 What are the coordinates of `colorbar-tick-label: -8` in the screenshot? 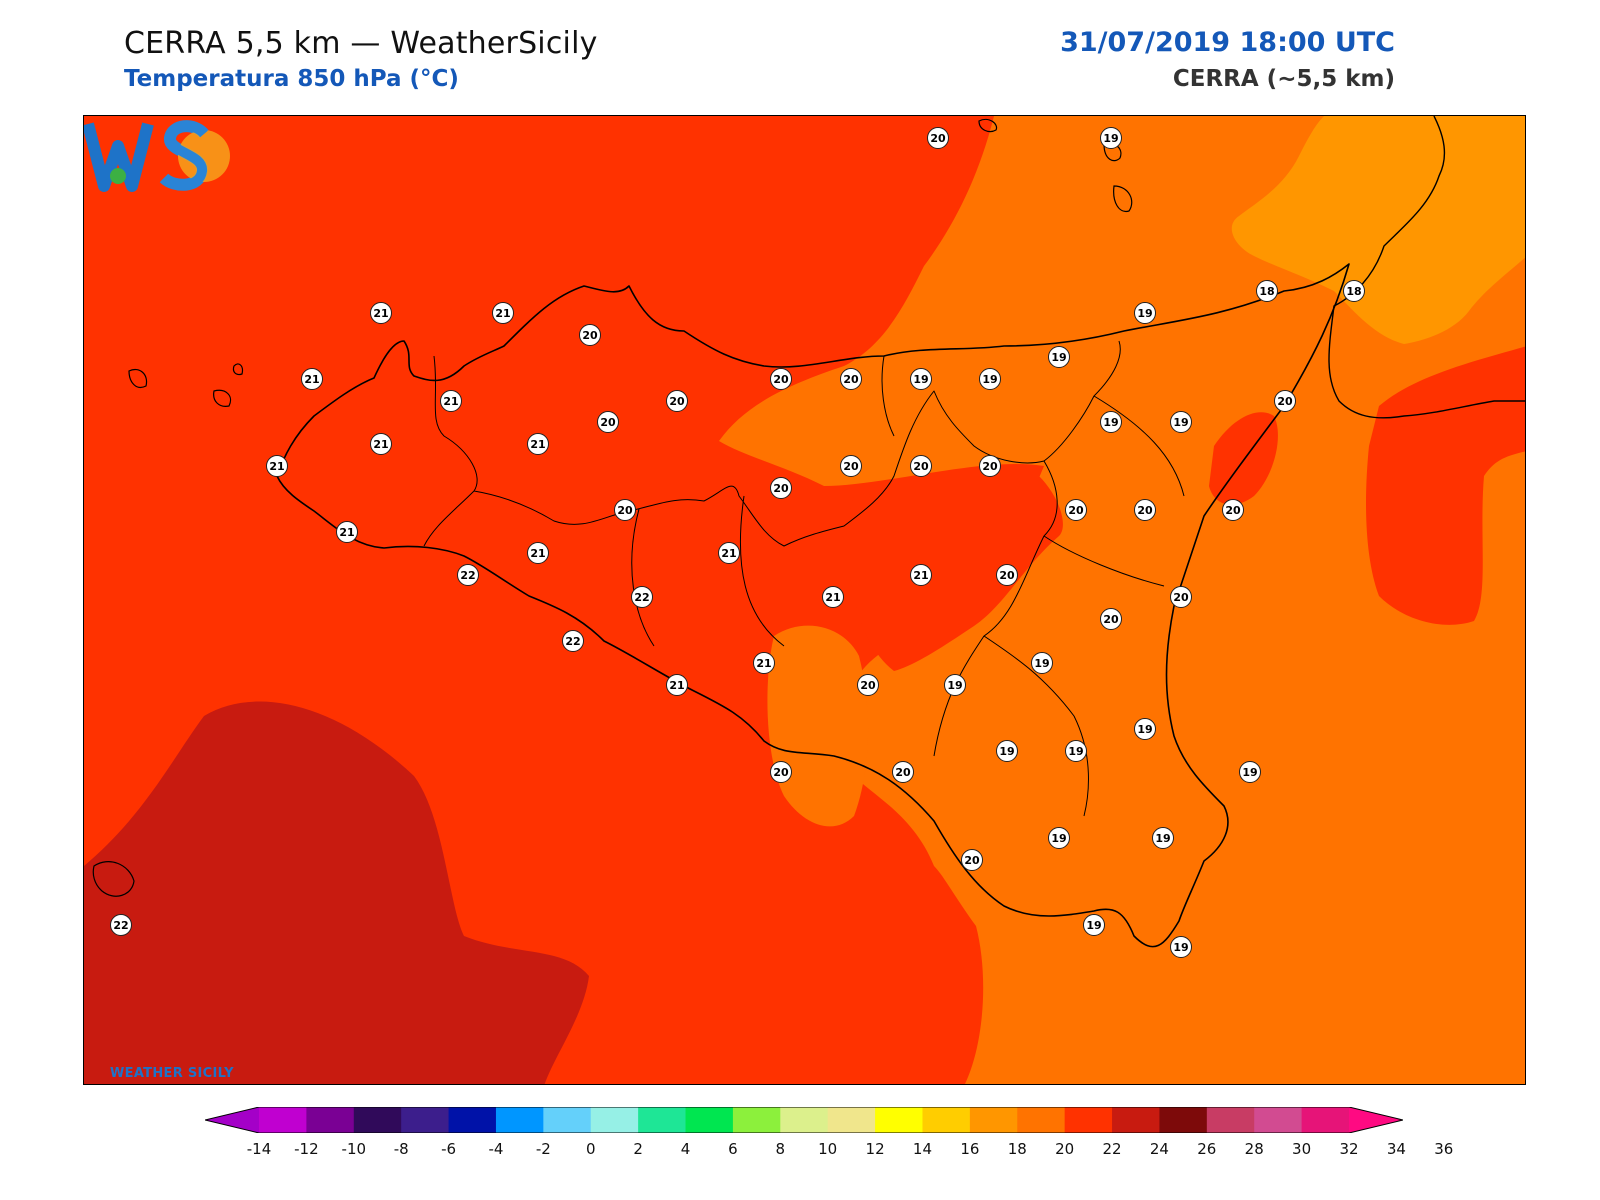 It's located at (401, 1149).